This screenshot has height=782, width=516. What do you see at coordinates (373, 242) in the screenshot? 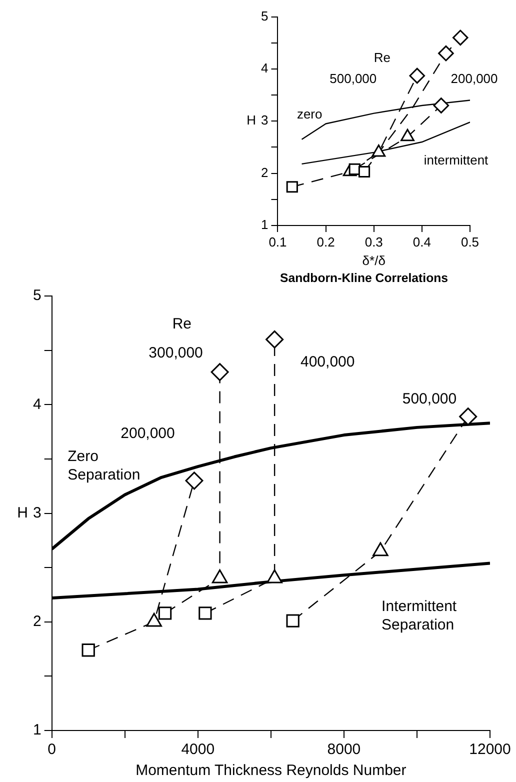
I see `x-tick-label: 0.3` at bounding box center [373, 242].